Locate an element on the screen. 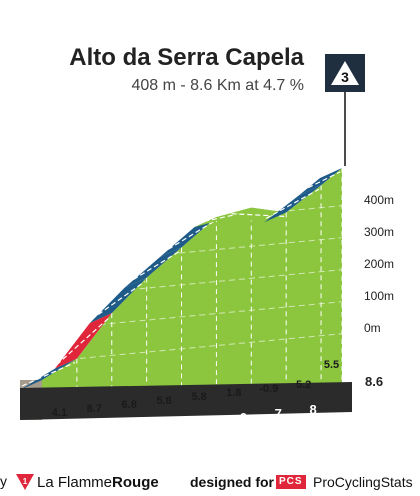 Image resolution: width=420 pixels, height=496 pixels. km-marker-label: 5 is located at coordinates (208, 421).